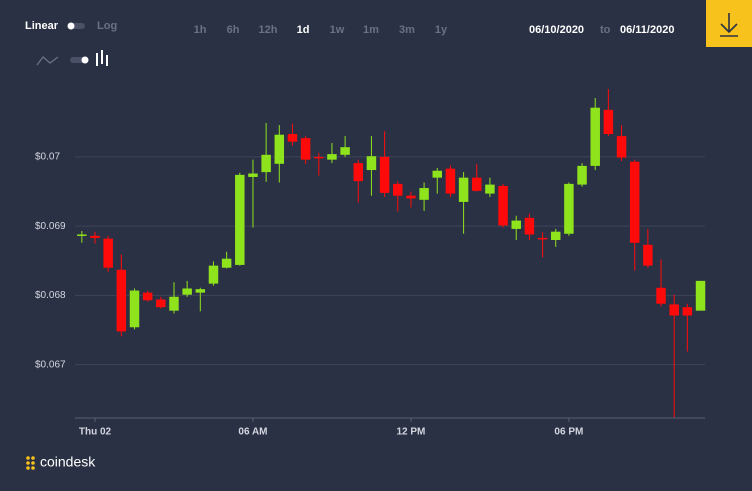 The image size is (752, 491). What do you see at coordinates (50, 364) in the screenshot?
I see `y-tick-label: $0.067` at bounding box center [50, 364].